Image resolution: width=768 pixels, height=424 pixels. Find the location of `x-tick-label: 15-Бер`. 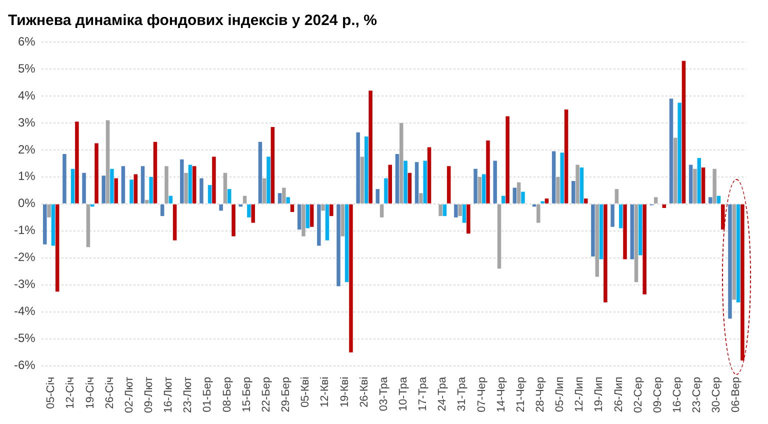

x-tick-label: 15-Бер is located at coordinates (246, 394).